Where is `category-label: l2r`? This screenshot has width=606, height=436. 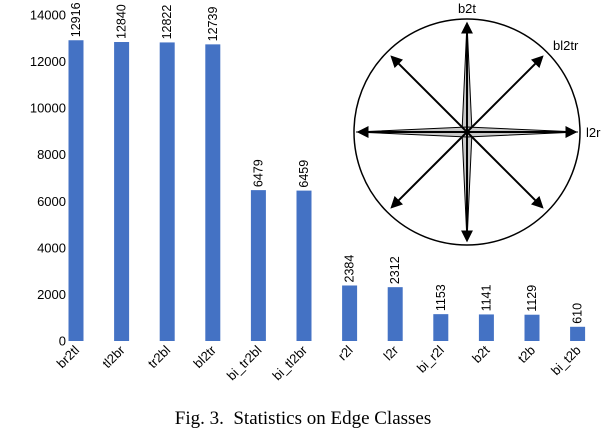
category-label: l2r is located at coordinates (390, 352).